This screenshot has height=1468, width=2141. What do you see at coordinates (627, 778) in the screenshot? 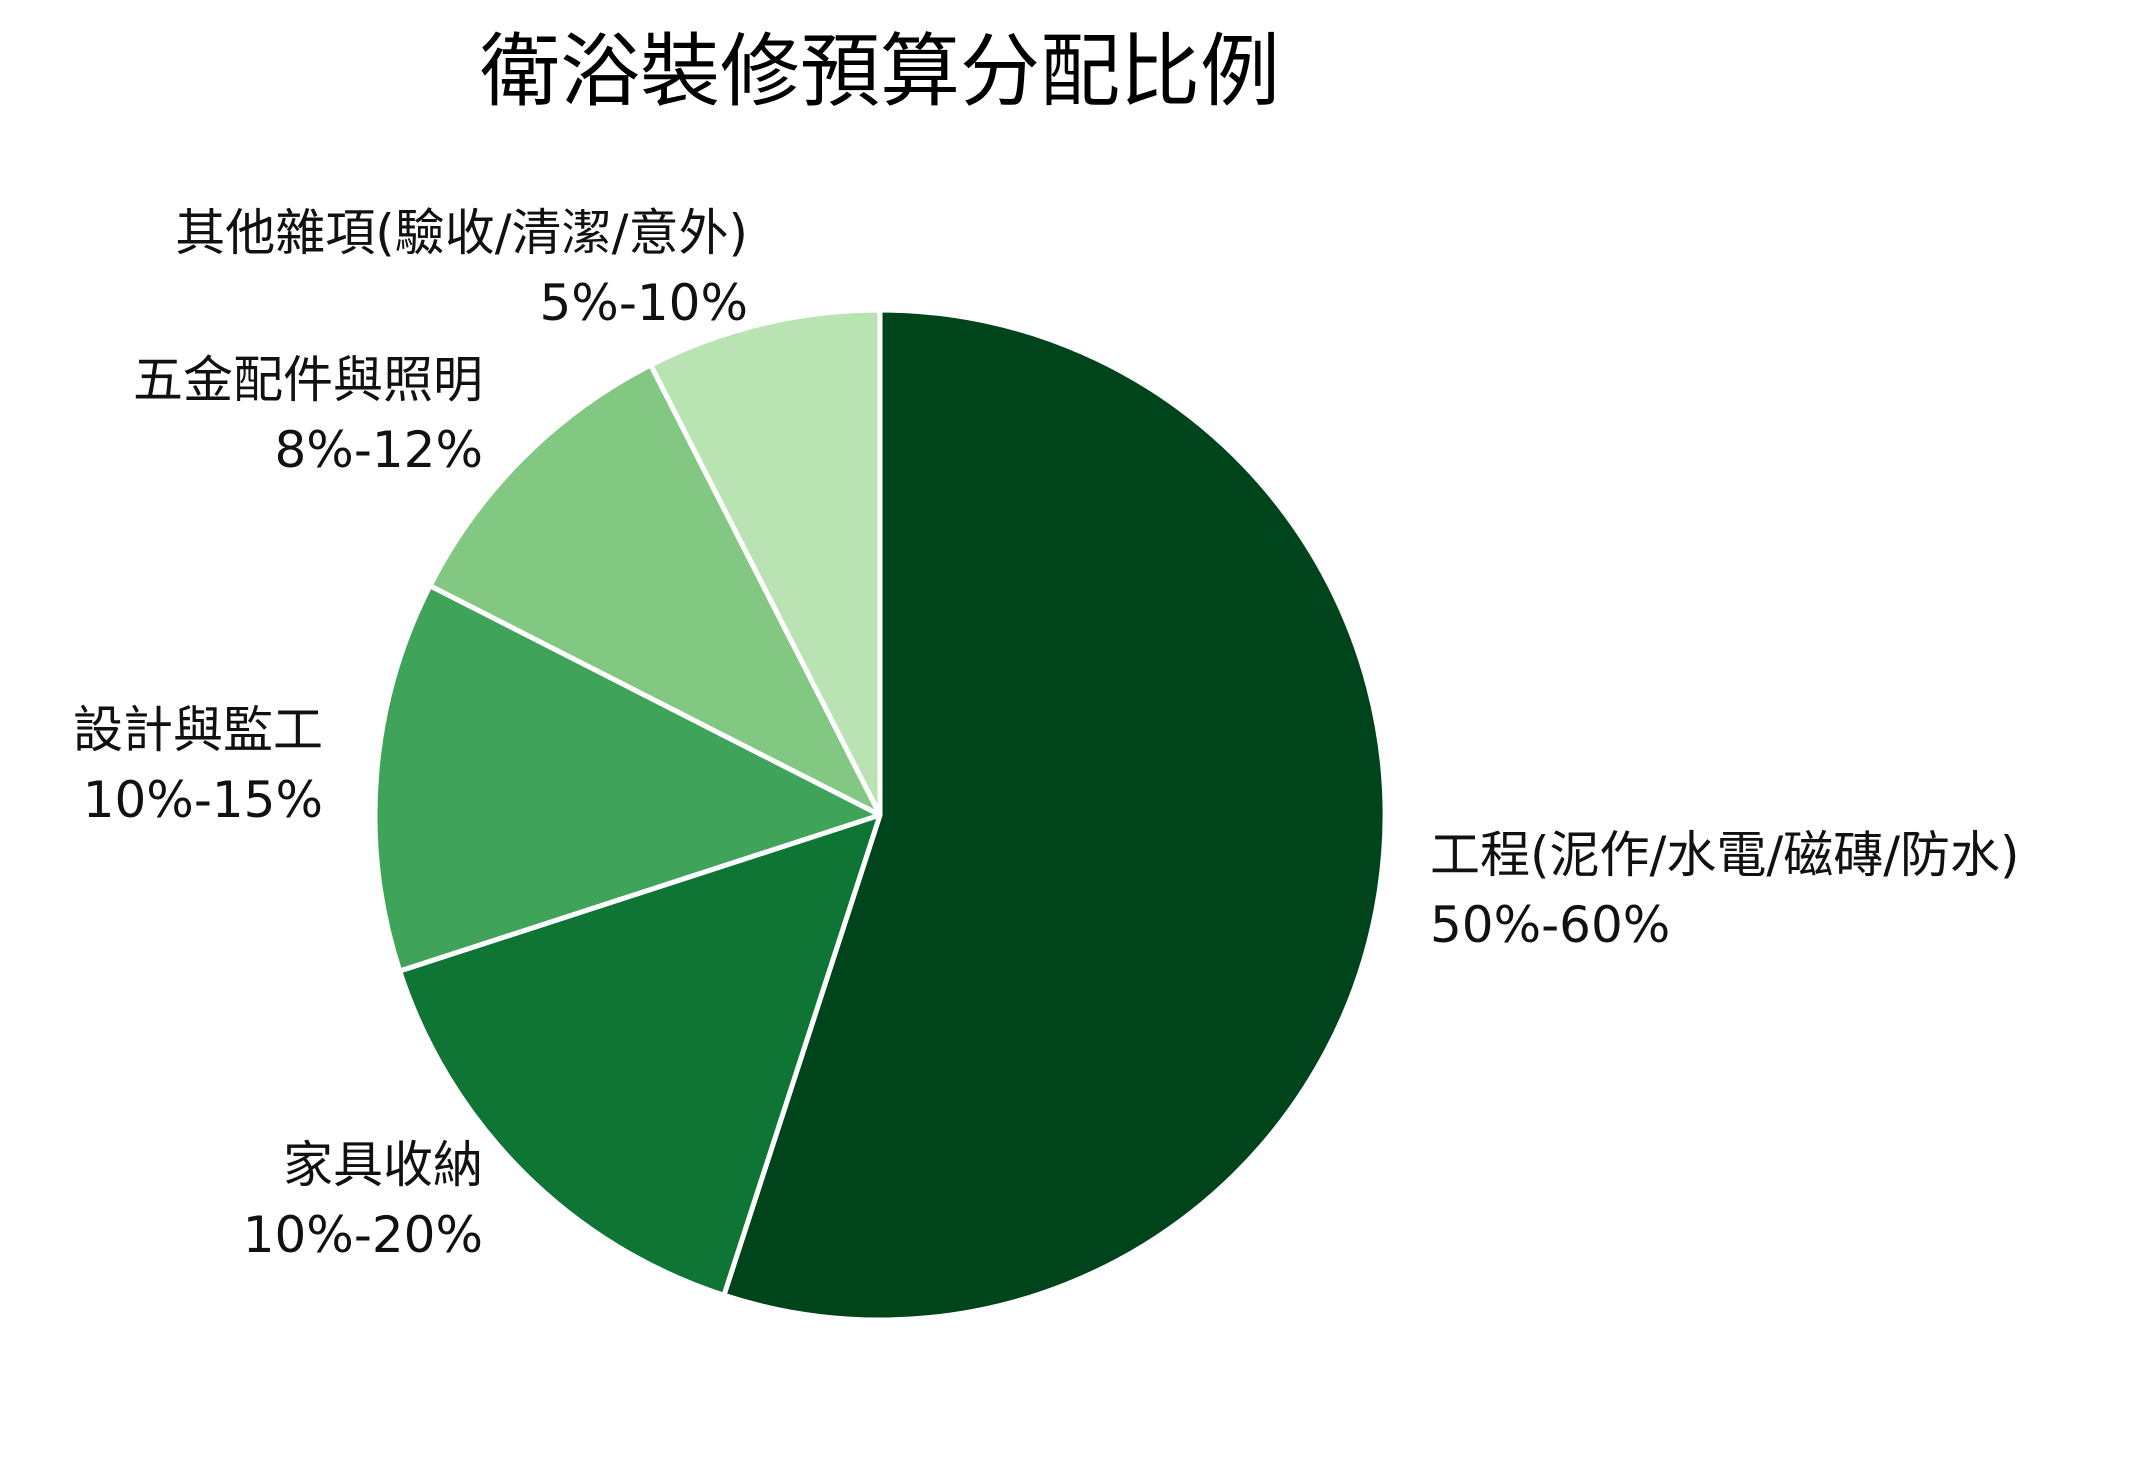
I see `slice-design` at bounding box center [627, 778].